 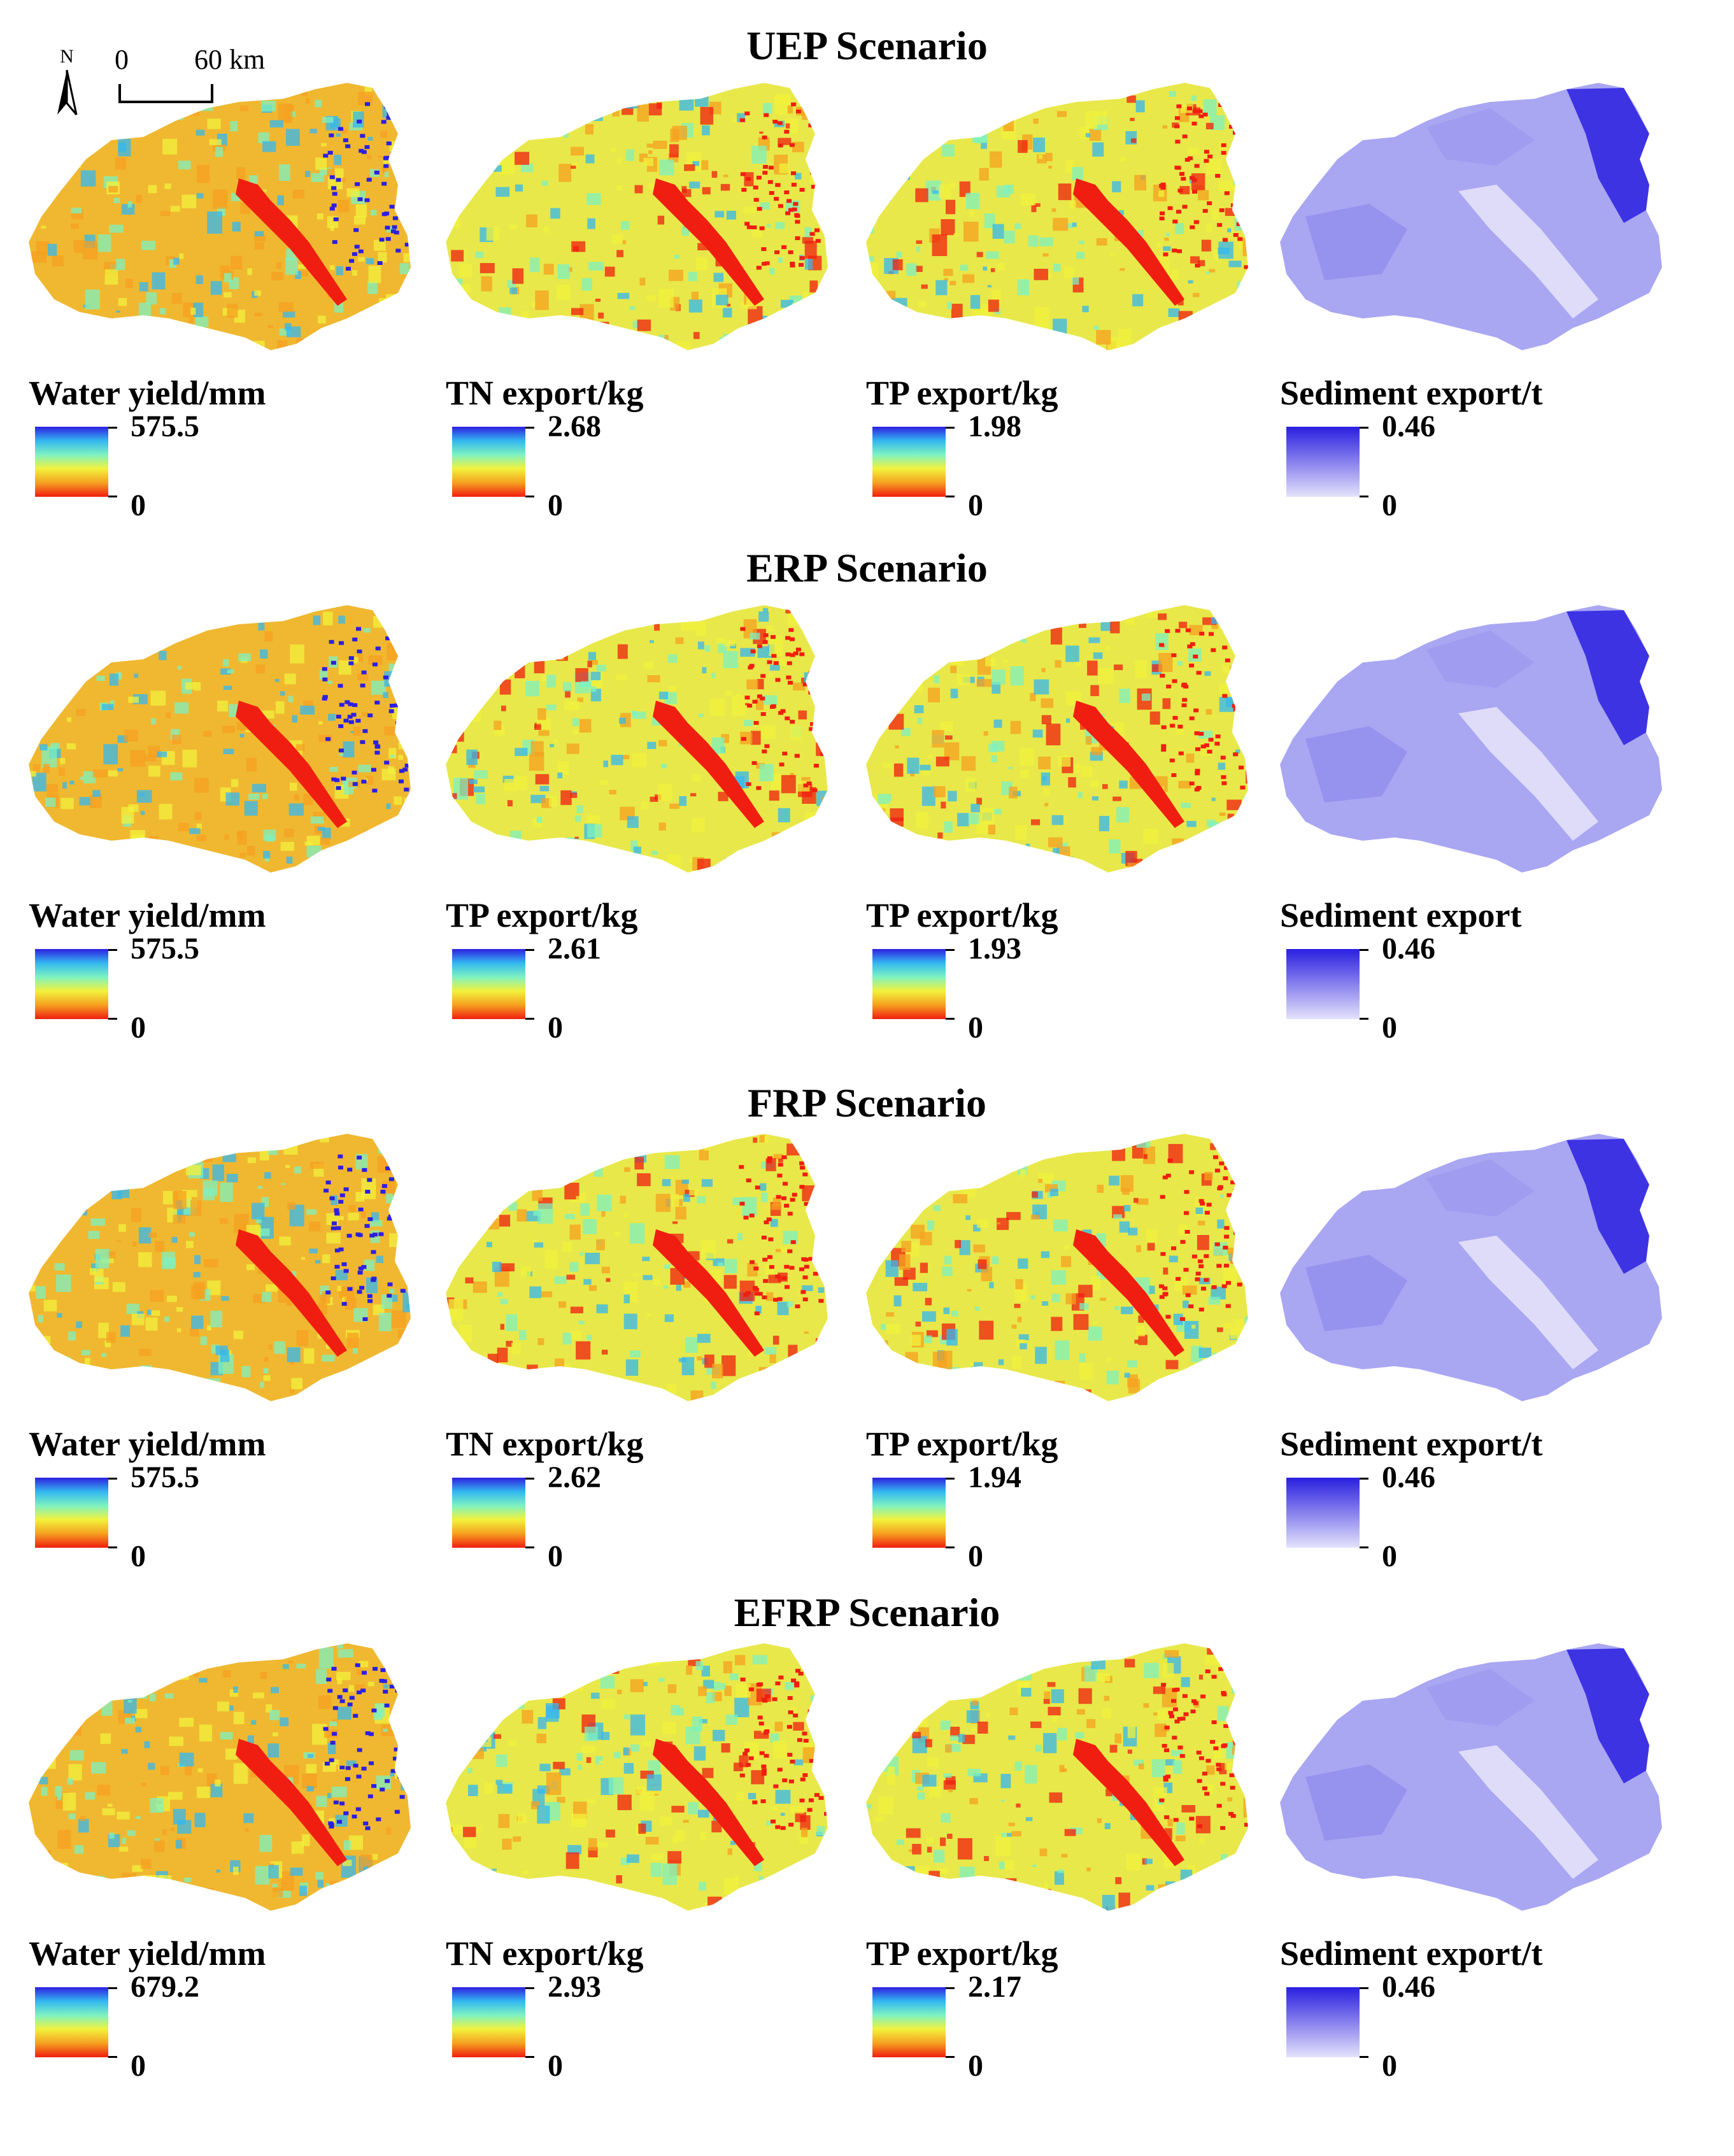 What do you see at coordinates (138, 506) in the screenshot?
I see `legend-min-label: 0` at bounding box center [138, 506].